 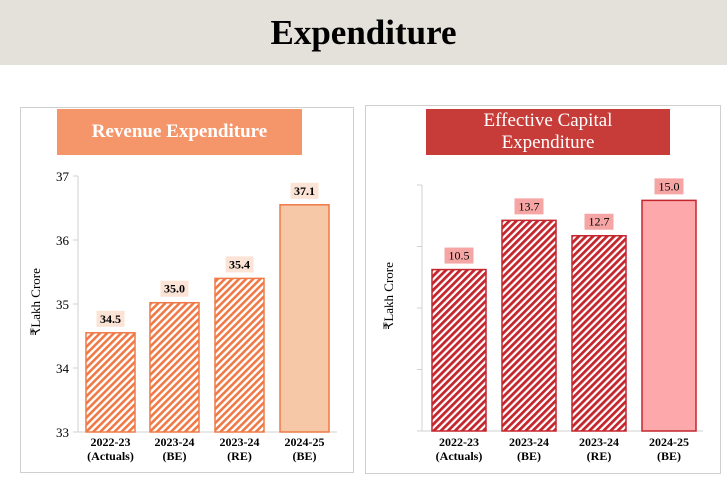 I want to click on data-label: 13.7, so click(x=529, y=206).